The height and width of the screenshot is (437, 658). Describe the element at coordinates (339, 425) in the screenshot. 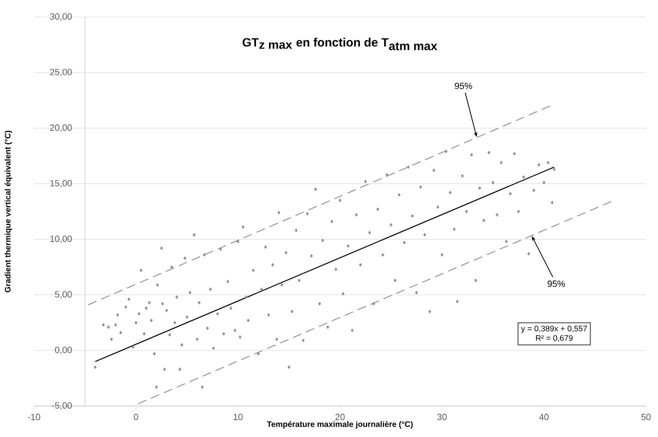

I see `x-axis-title: Température maximale journalière (°C)` at that location.